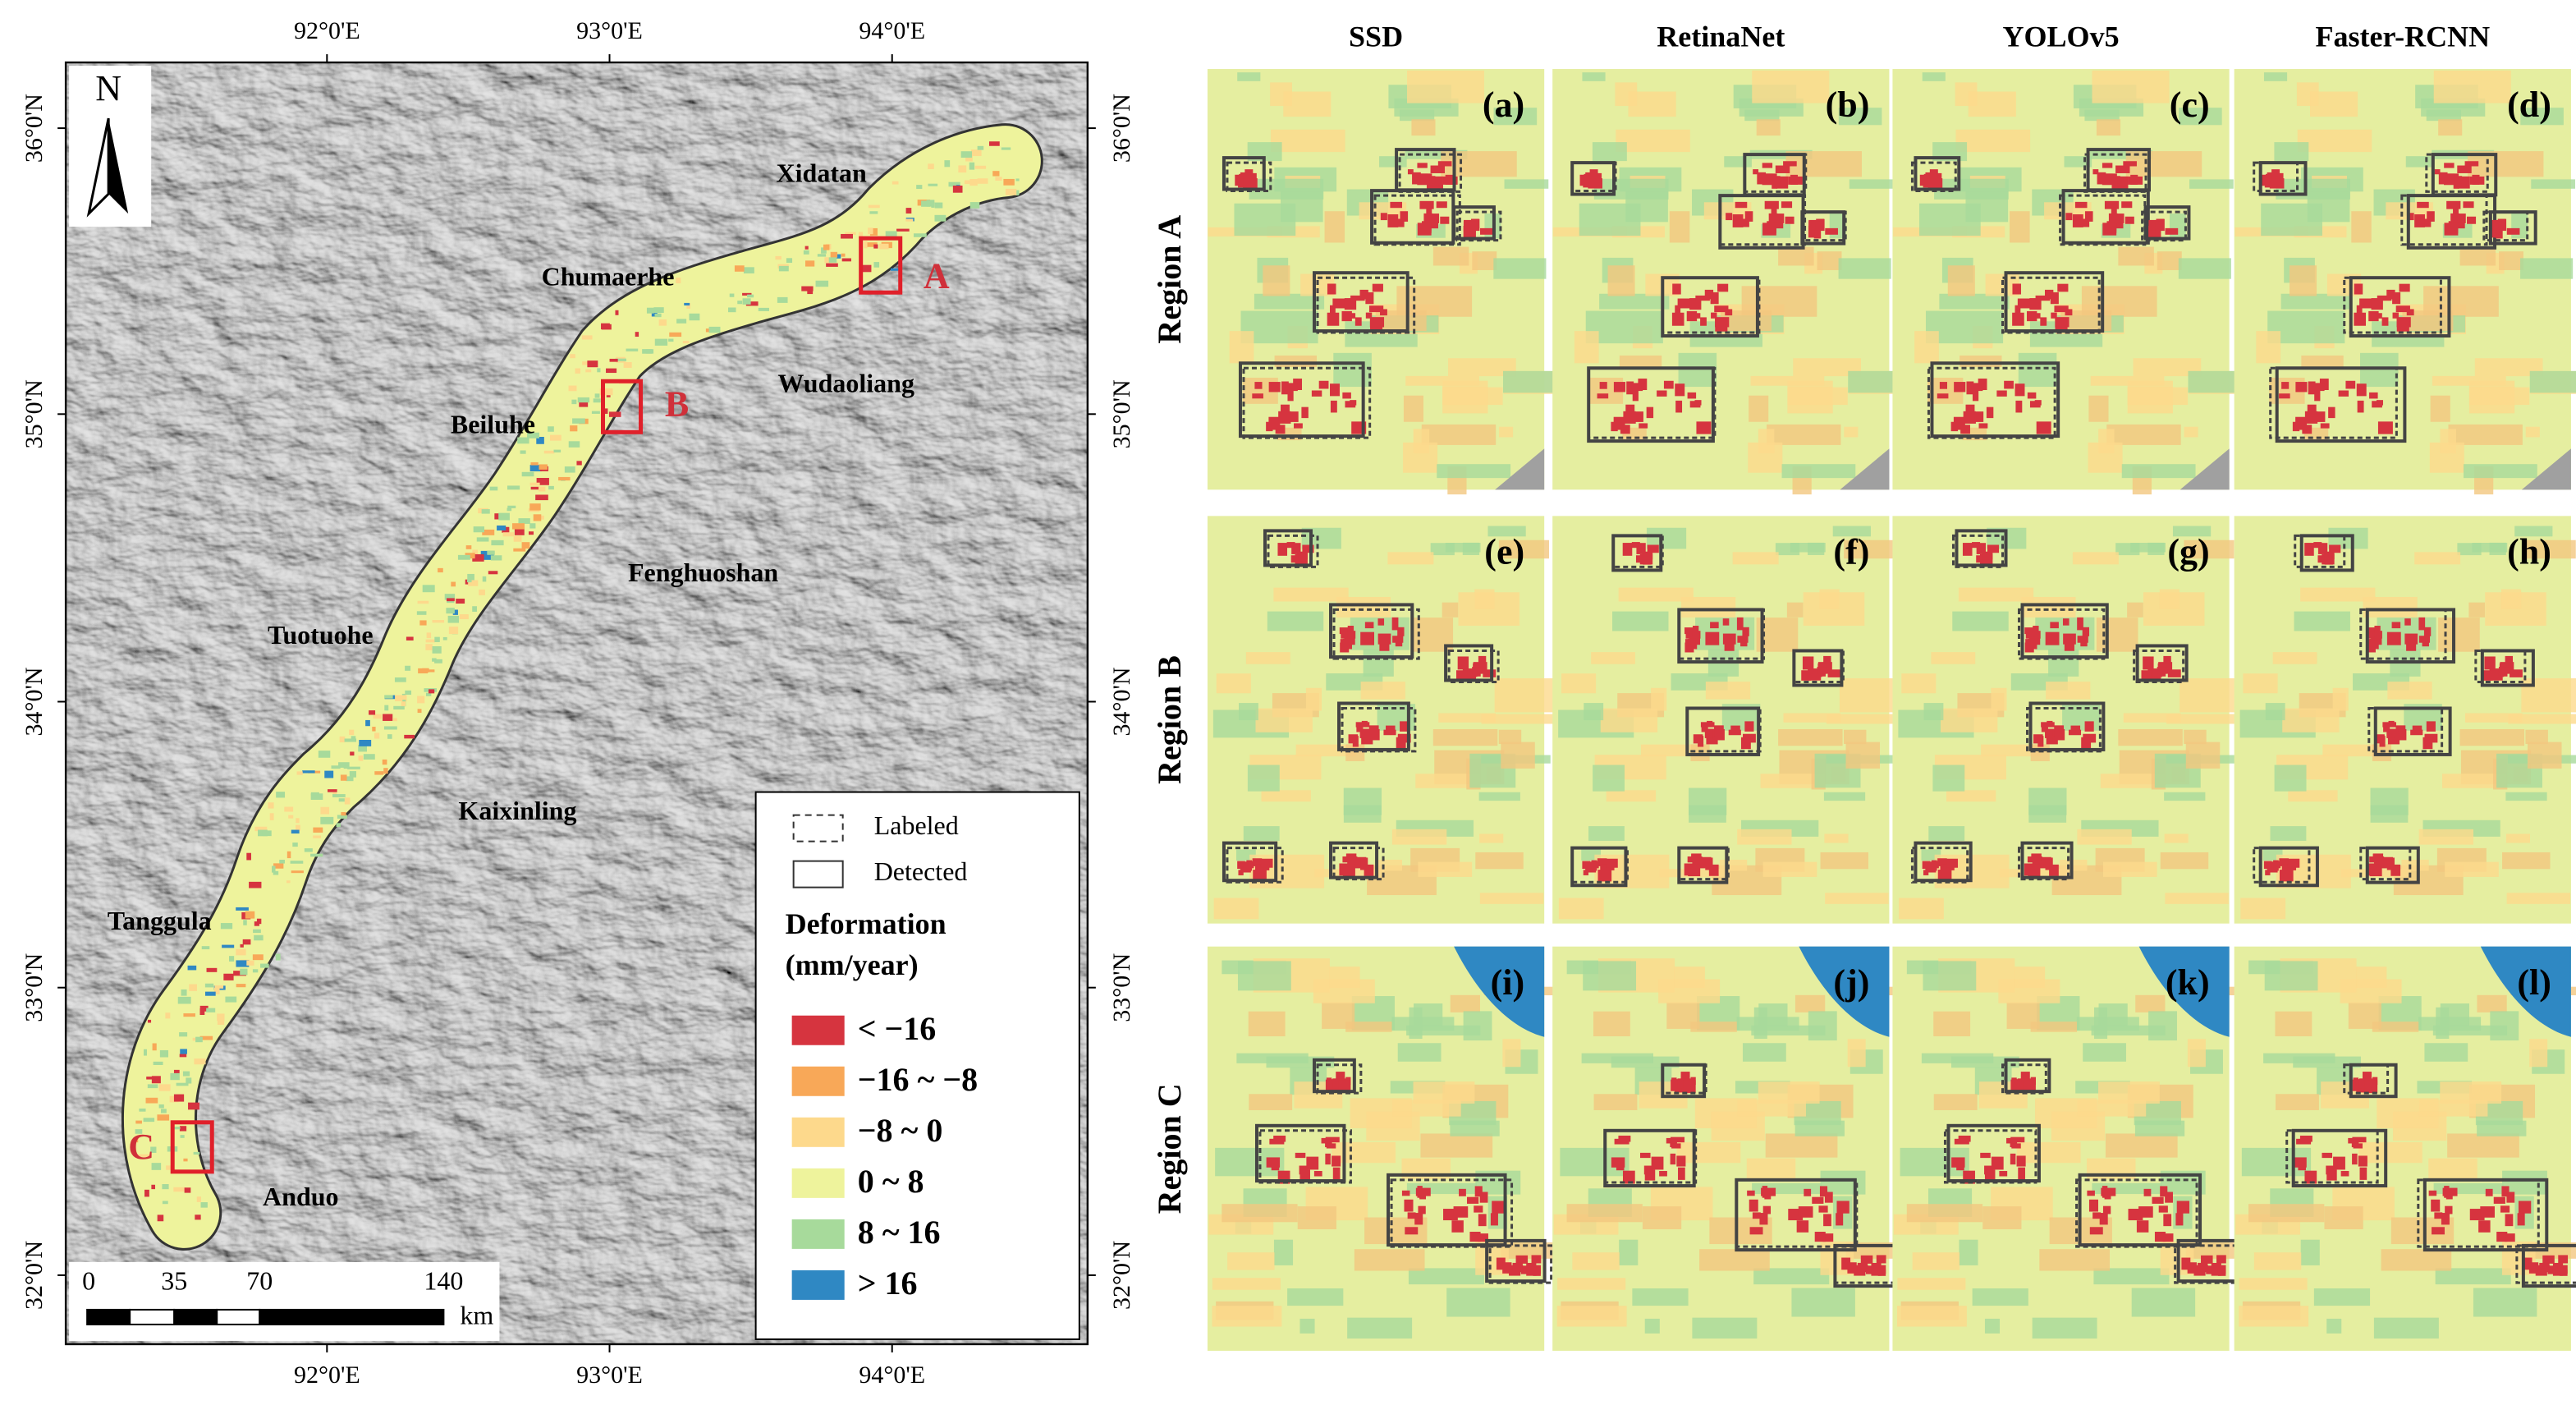 The image size is (2576, 1405). Describe the element at coordinates (493, 425) in the screenshot. I see `place-name: Beiluhe` at that location.